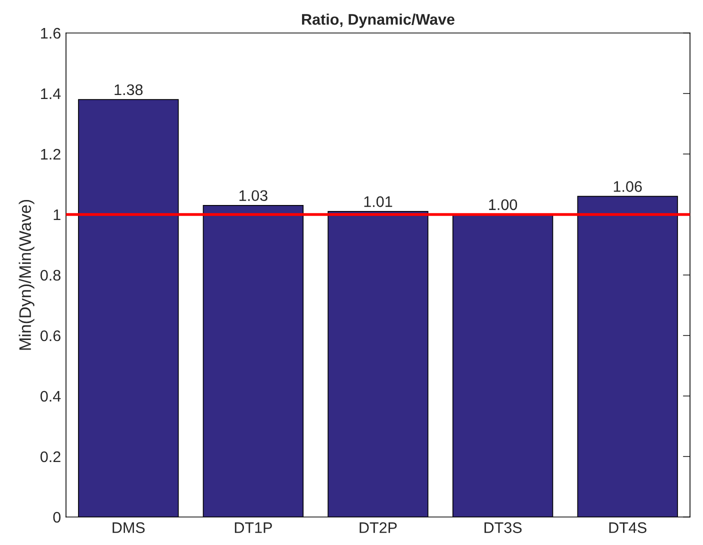  What do you see at coordinates (51, 94) in the screenshot?
I see `y-tick-label: 1.4` at bounding box center [51, 94].